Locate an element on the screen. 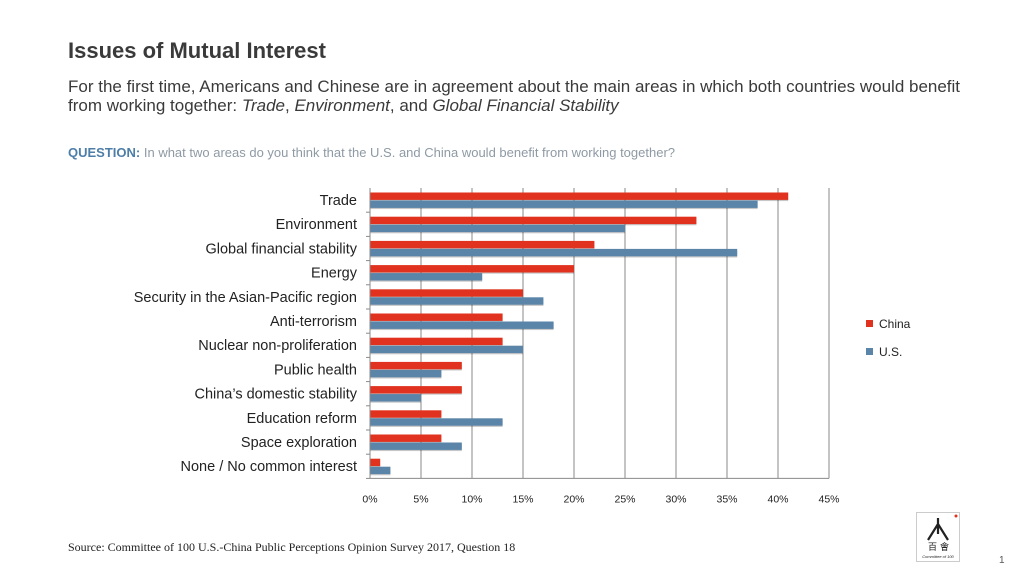 This screenshot has width=1024, height=576. committee-of-100-logo: 百 會 Committee of 100 is located at coordinates (938, 537).